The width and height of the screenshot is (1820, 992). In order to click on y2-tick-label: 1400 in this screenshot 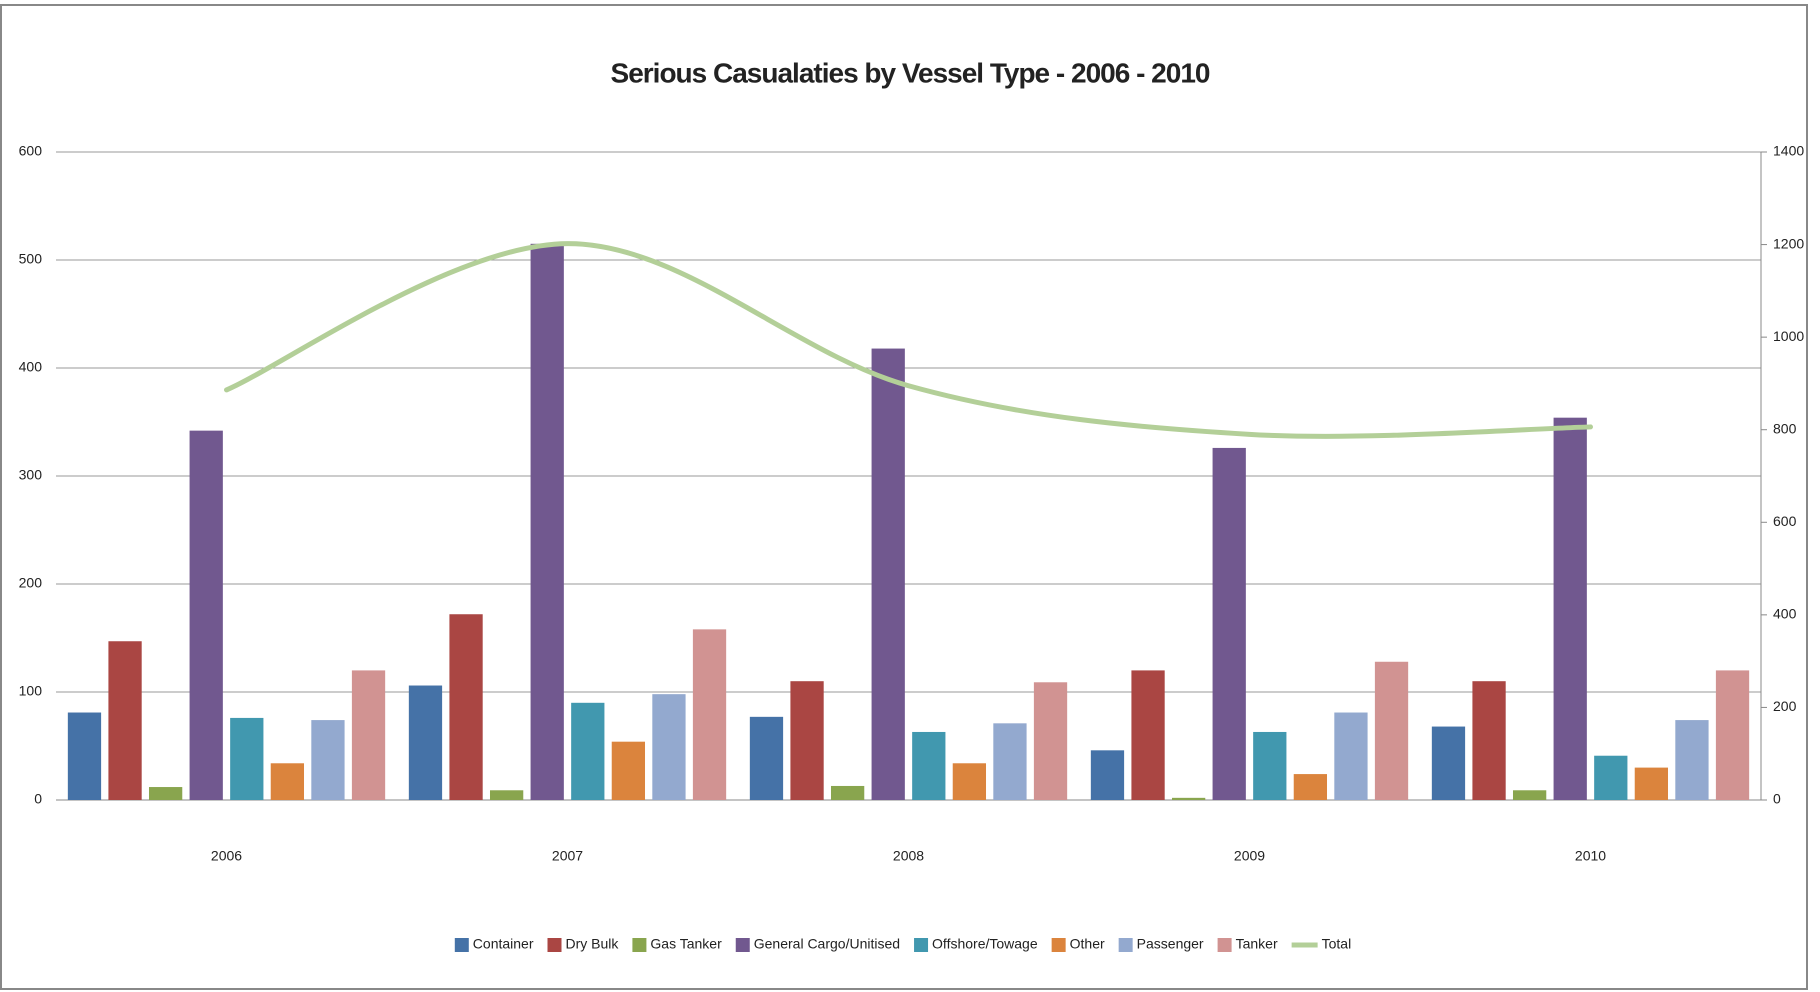, I will do `click(1788, 151)`.